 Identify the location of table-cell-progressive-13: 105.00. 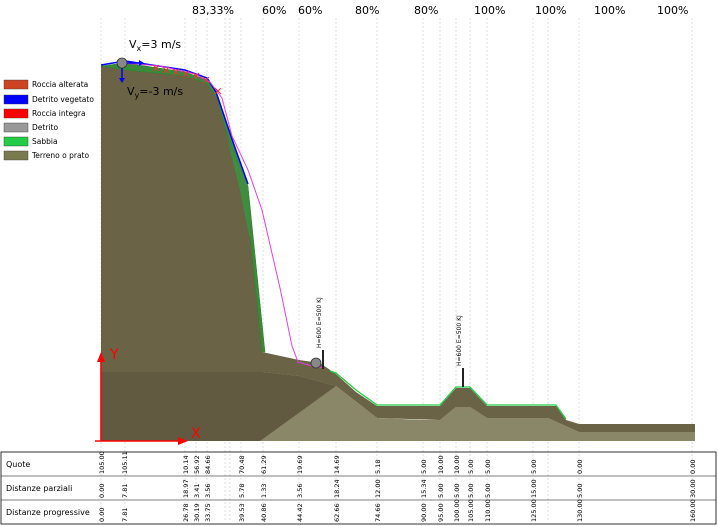
(471, 510).